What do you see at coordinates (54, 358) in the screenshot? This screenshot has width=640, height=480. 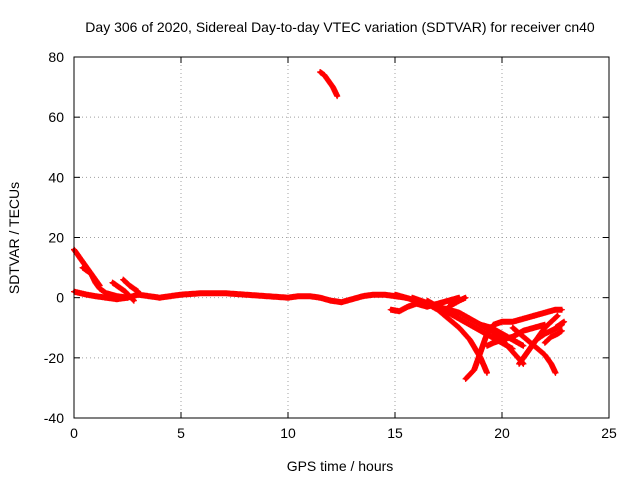 I see `y-tick-label: -20` at bounding box center [54, 358].